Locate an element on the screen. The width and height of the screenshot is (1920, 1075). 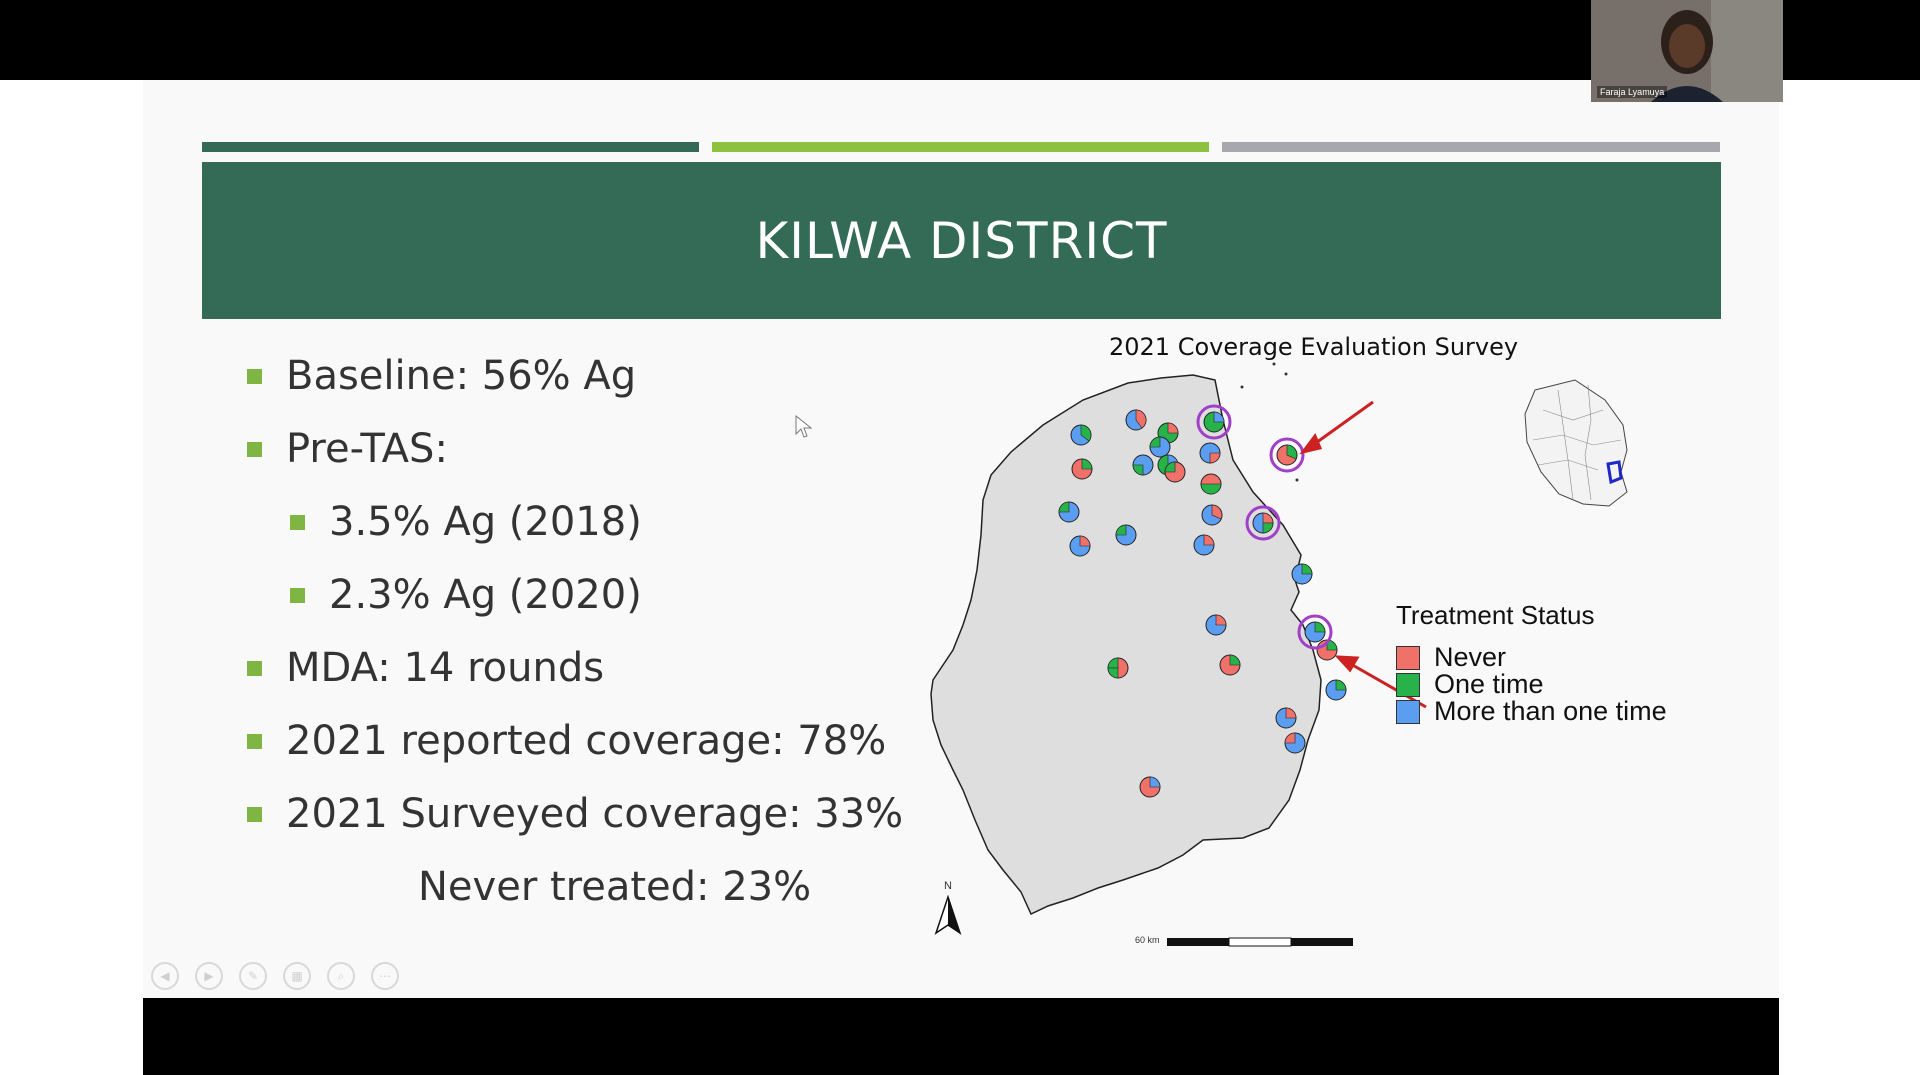
bullet-surveyed-coverage: 2021 Surveyed coverage: 33% is located at coordinates (575, 814).